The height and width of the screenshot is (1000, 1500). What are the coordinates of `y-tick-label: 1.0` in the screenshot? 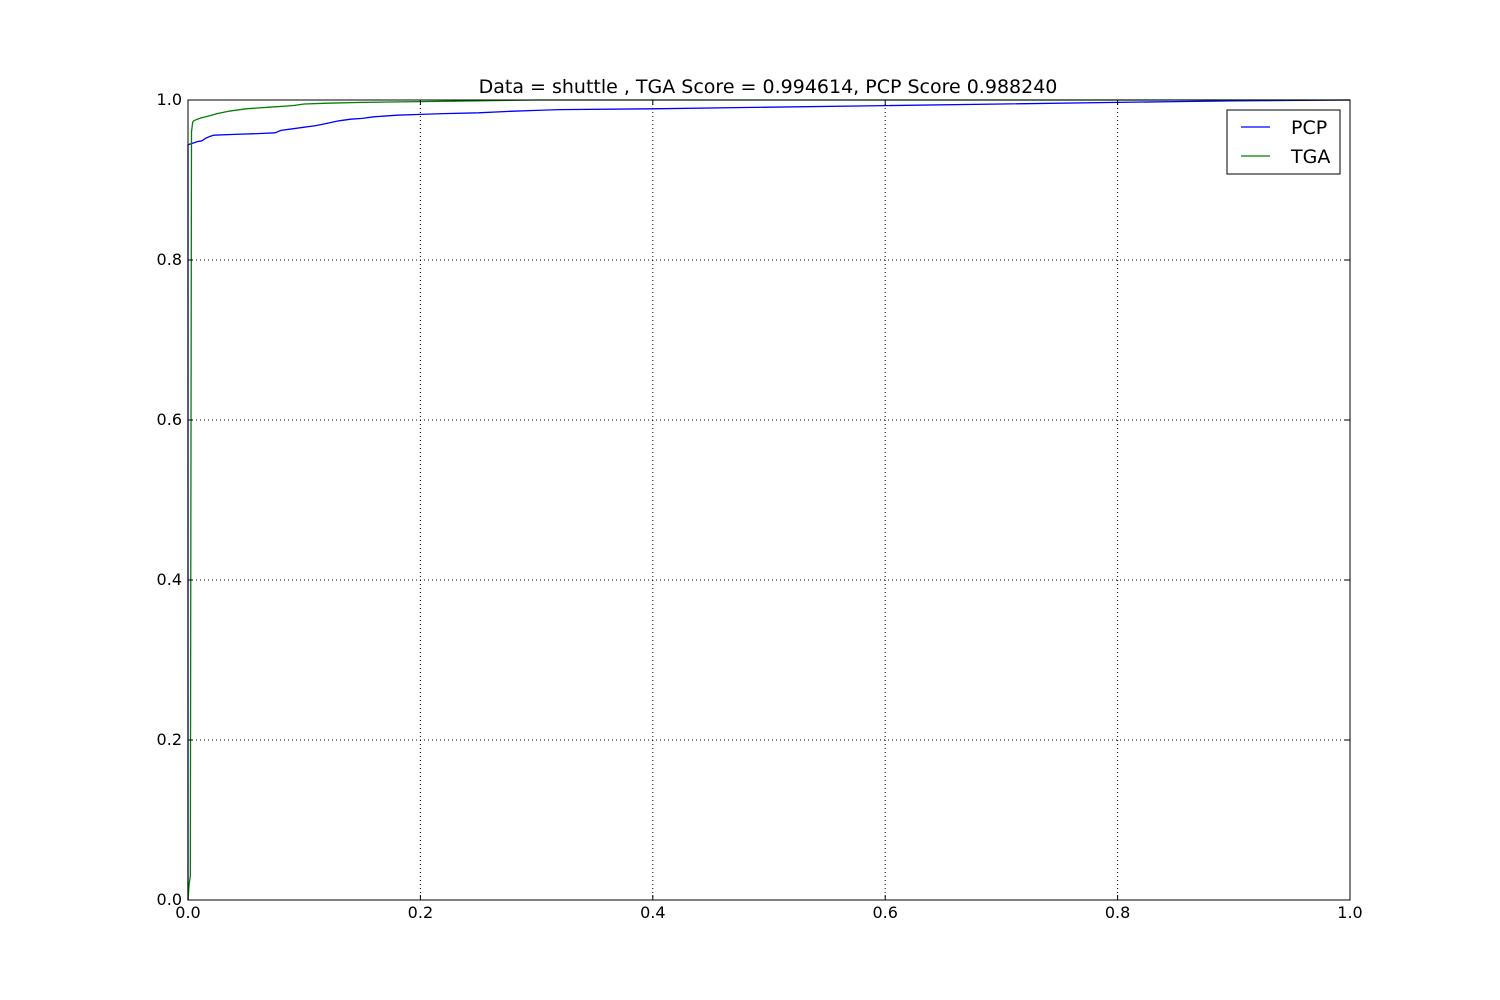 It's located at (169, 99).